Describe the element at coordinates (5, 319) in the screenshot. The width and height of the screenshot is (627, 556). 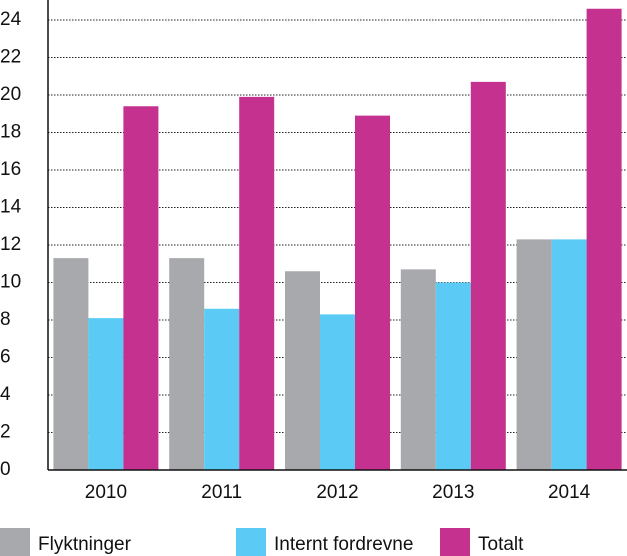
I see `y-tick-label: 8` at that location.